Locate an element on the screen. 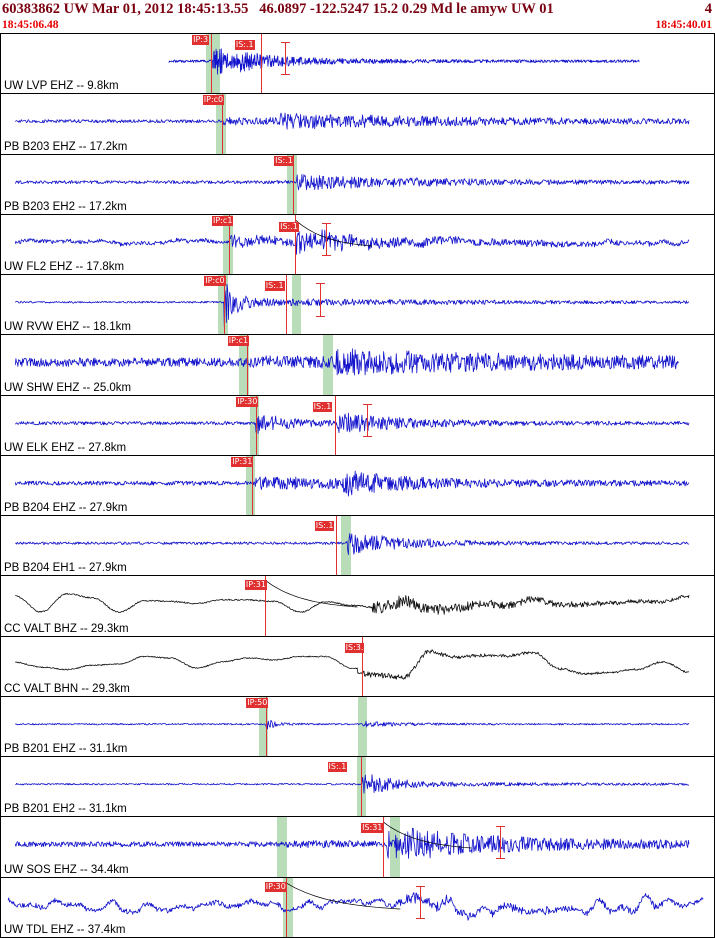  trace-panel-13: IS:.1 PB B201 EH2 -- 31.1km is located at coordinates (357, 787).